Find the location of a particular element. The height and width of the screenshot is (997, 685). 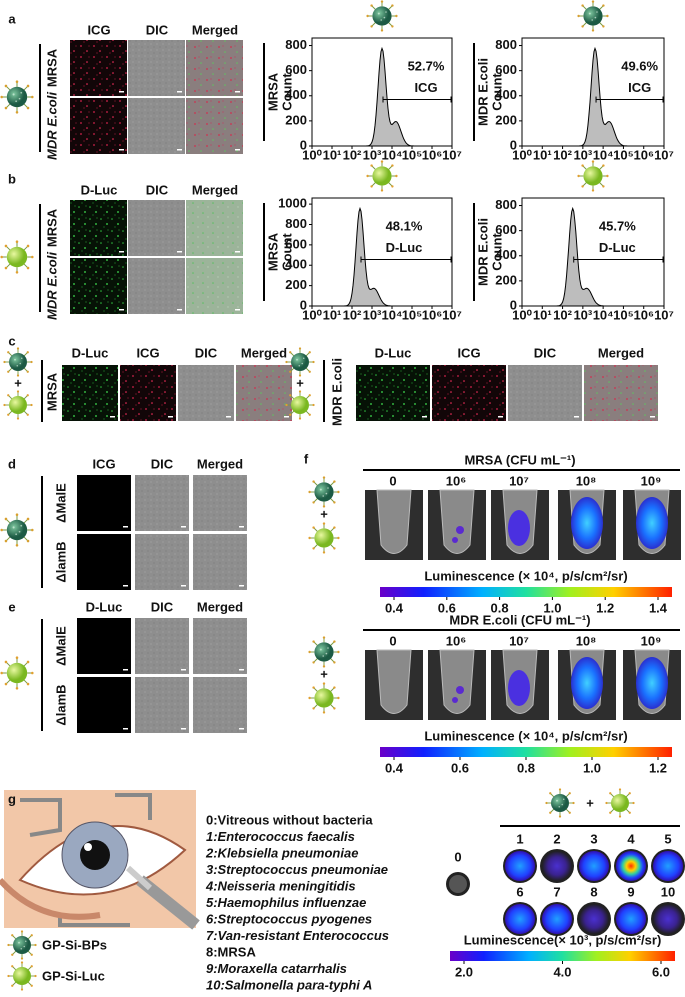

panel-letter: b is located at coordinates (12, 178).